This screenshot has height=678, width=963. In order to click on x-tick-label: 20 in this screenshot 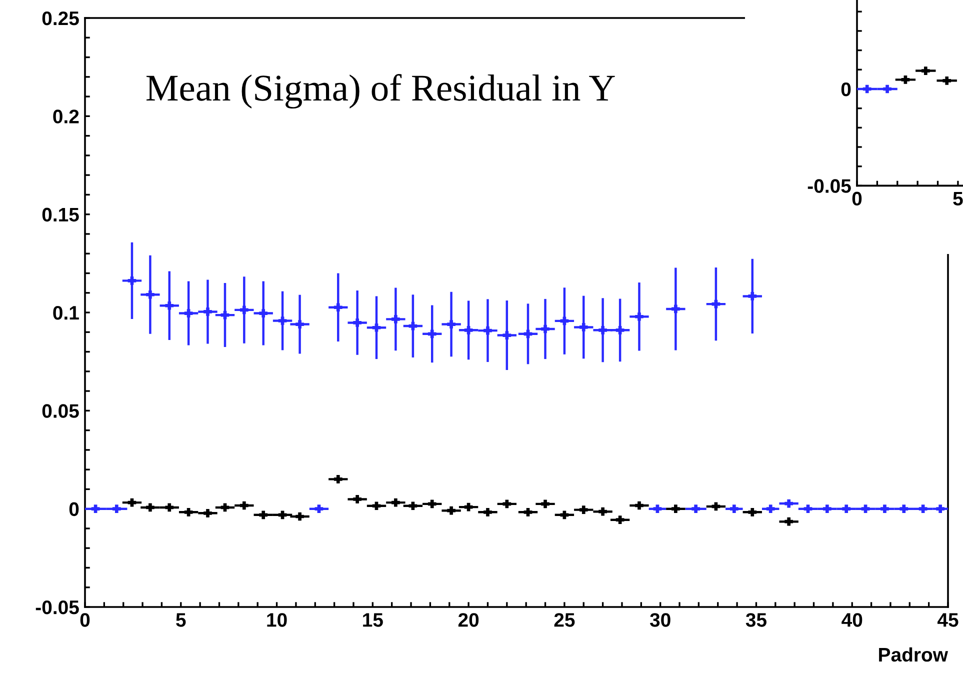, I will do `click(468, 620)`.